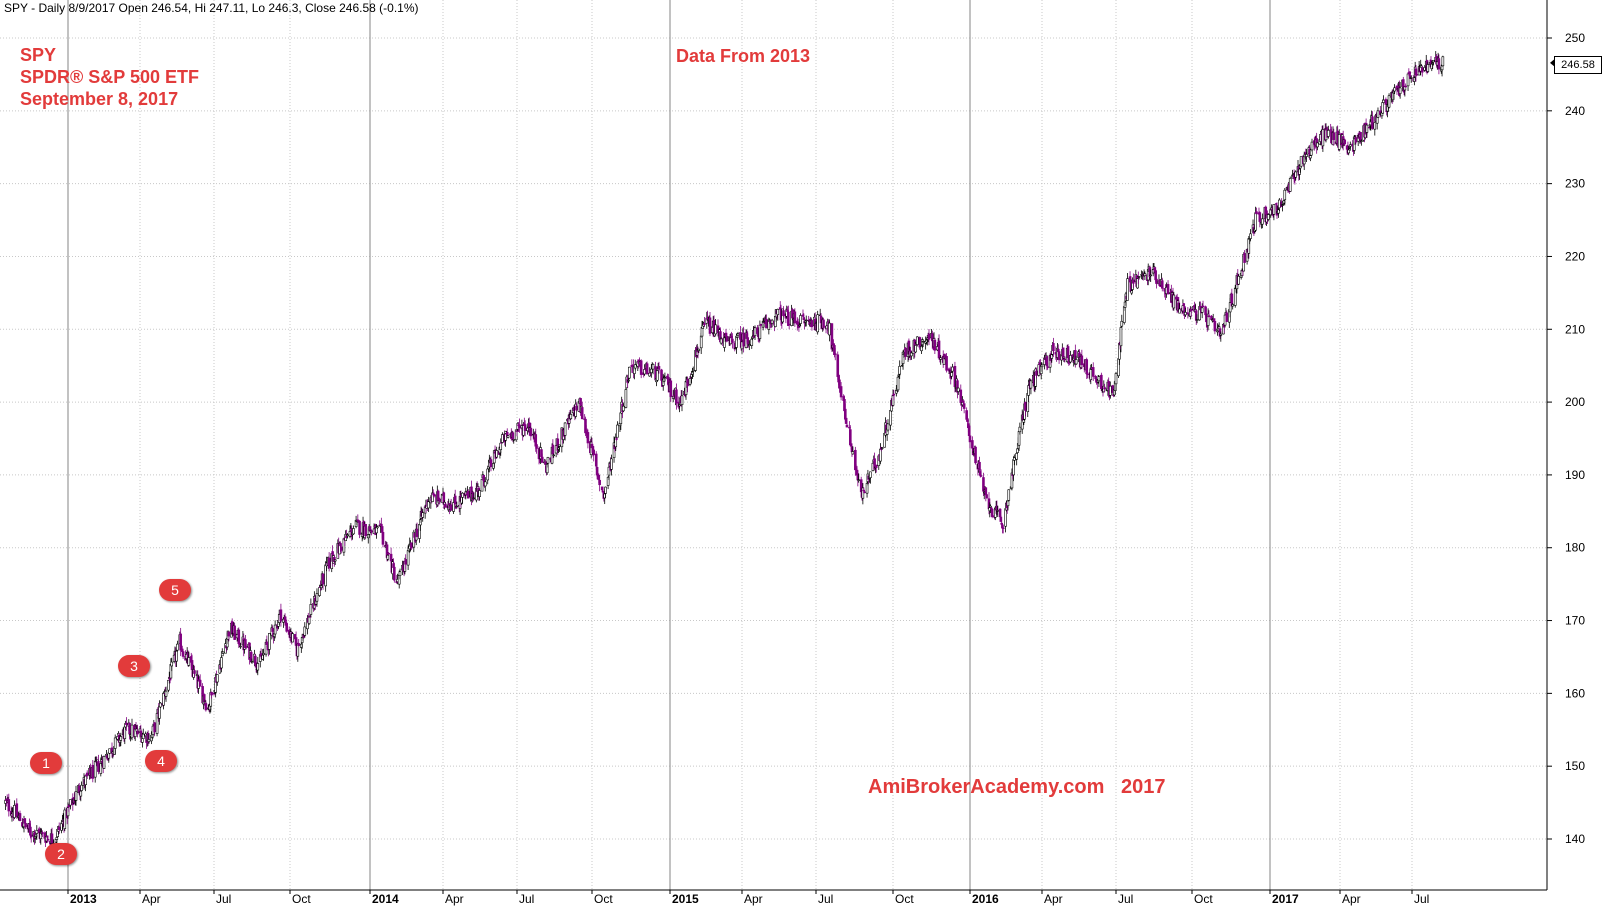 Image resolution: width=1605 pixels, height=908 pixels. I want to click on y-tick-label: 150, so click(1575, 766).